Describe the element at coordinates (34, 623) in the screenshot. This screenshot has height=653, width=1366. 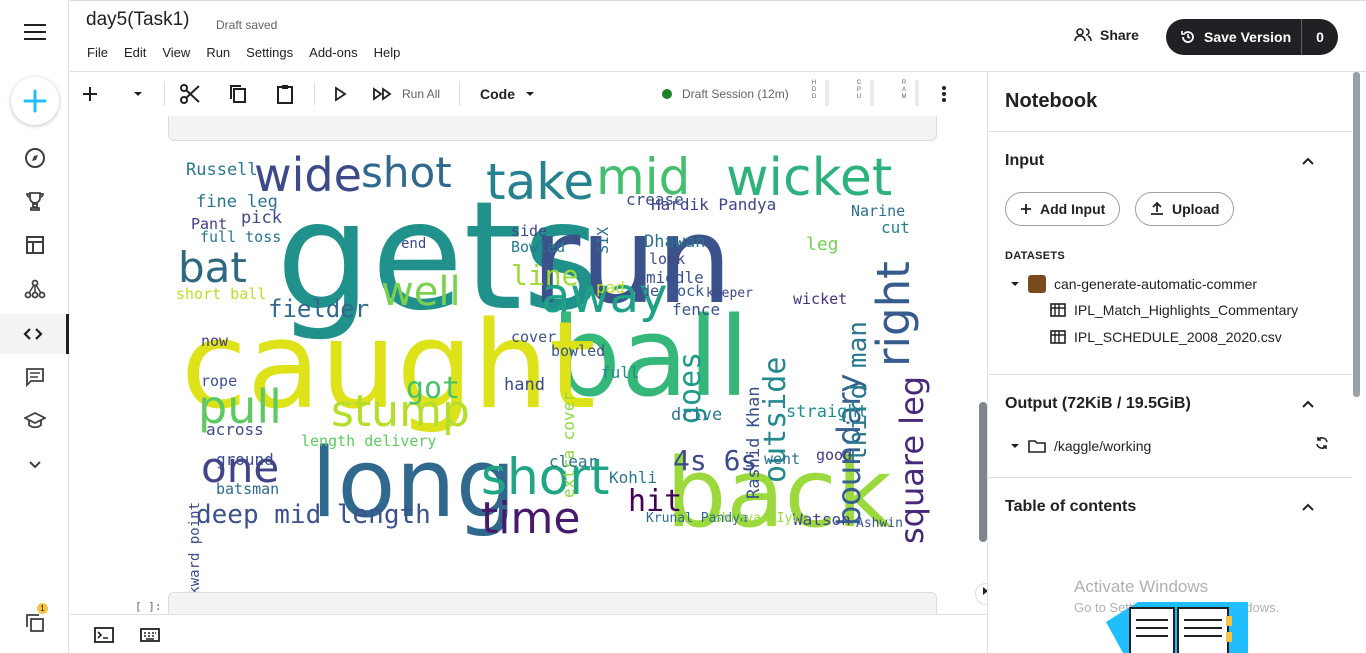
I see `copy-stack-icon` at that location.